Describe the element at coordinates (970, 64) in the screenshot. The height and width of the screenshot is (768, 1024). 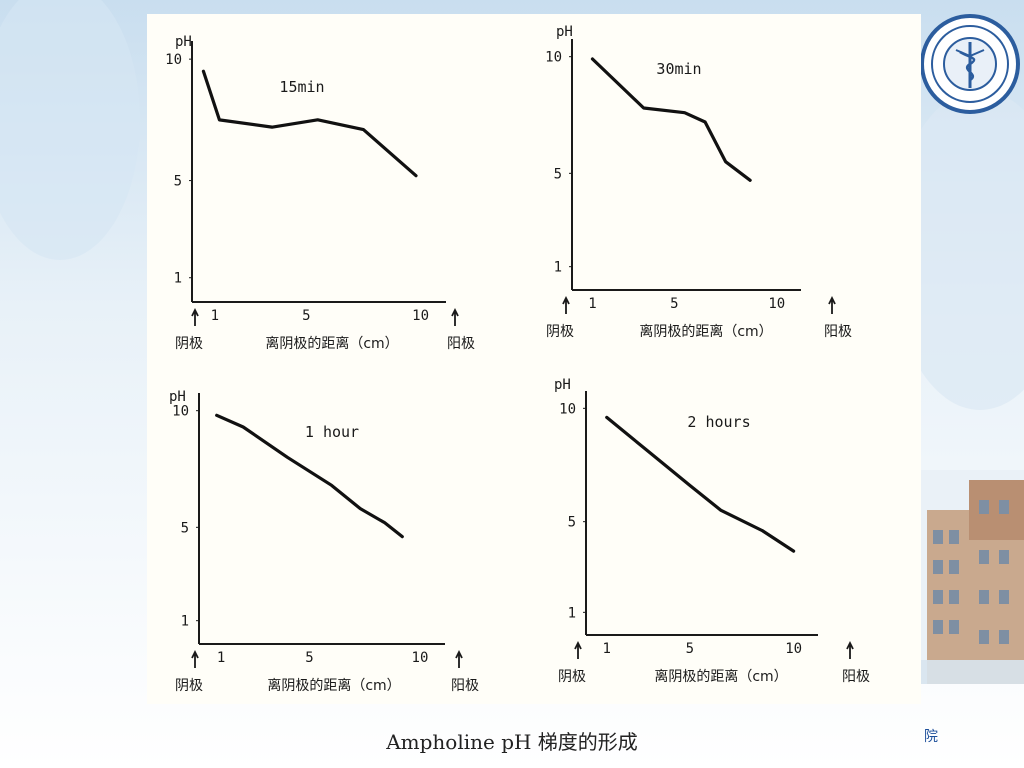
I see `university-seal-logo` at that location.